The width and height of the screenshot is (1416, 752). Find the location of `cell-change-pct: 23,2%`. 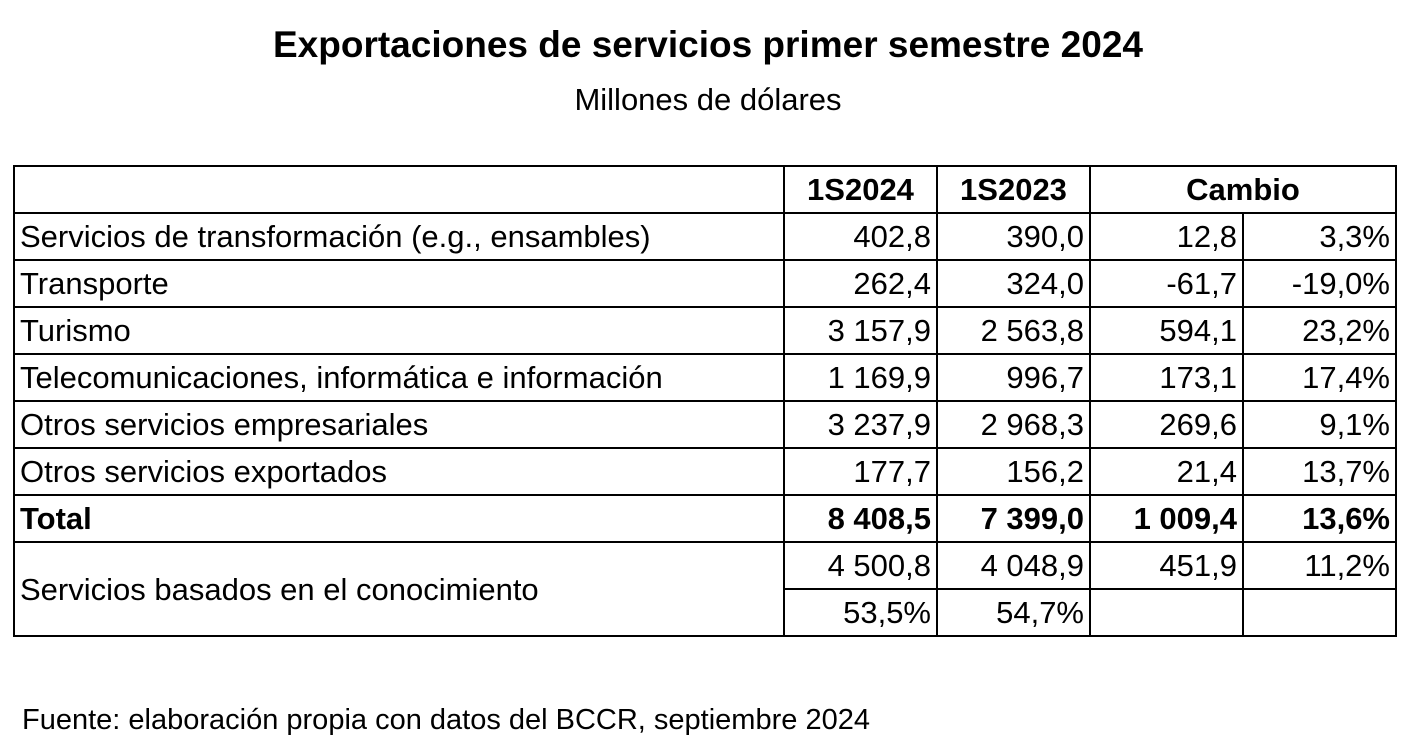

cell-change-pct: 23,2% is located at coordinates (1319, 330).